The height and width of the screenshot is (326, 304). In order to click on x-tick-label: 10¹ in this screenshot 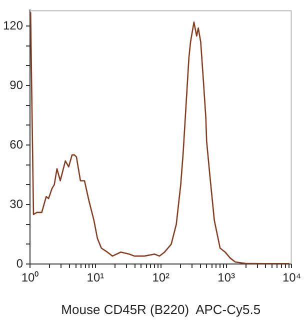, I will do `click(95, 277)`.